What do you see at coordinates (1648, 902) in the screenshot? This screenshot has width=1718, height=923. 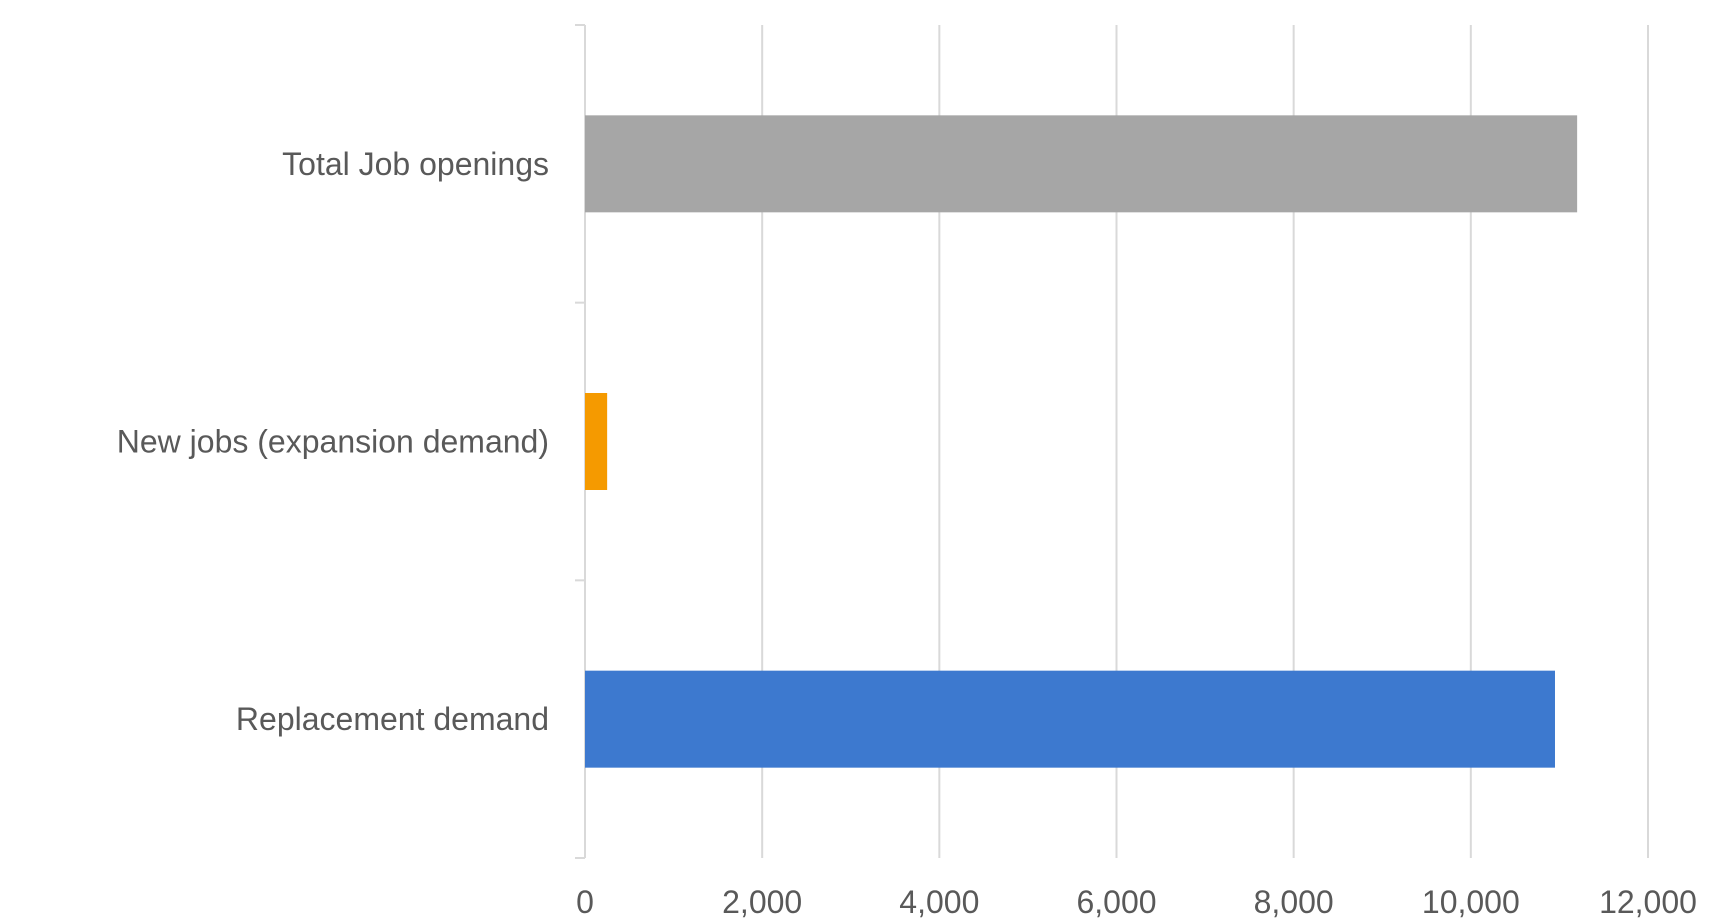 I see `x-tick-label: 12,000` at bounding box center [1648, 902].